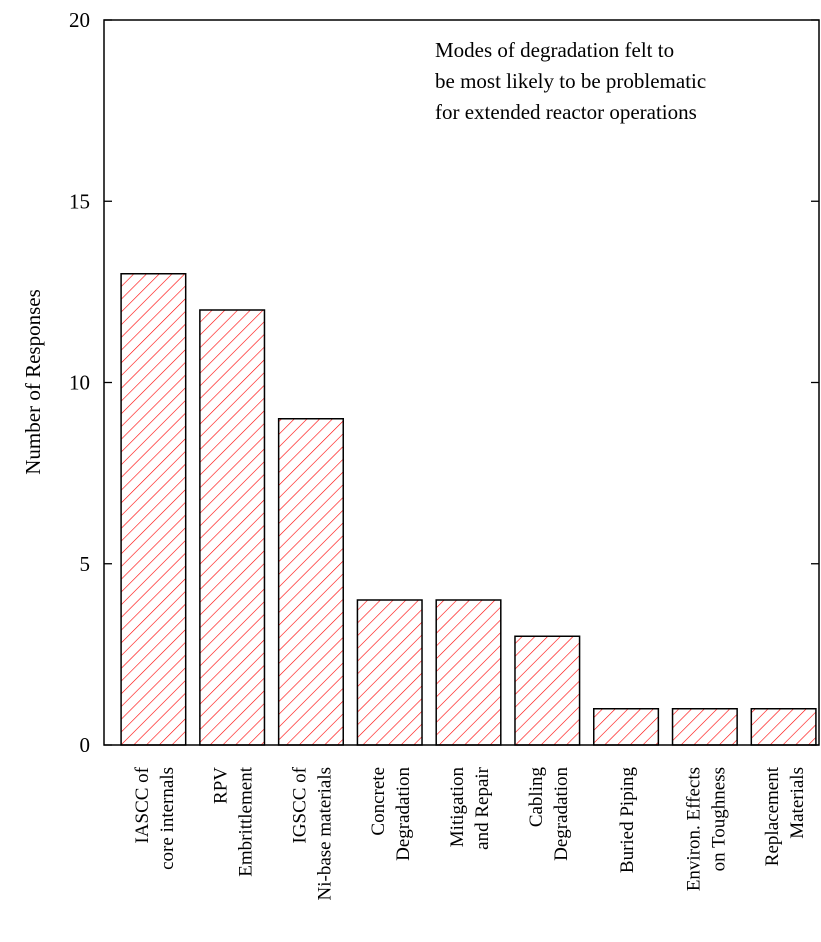  I want to click on x-tick-label: and Repair, so click(482, 808).